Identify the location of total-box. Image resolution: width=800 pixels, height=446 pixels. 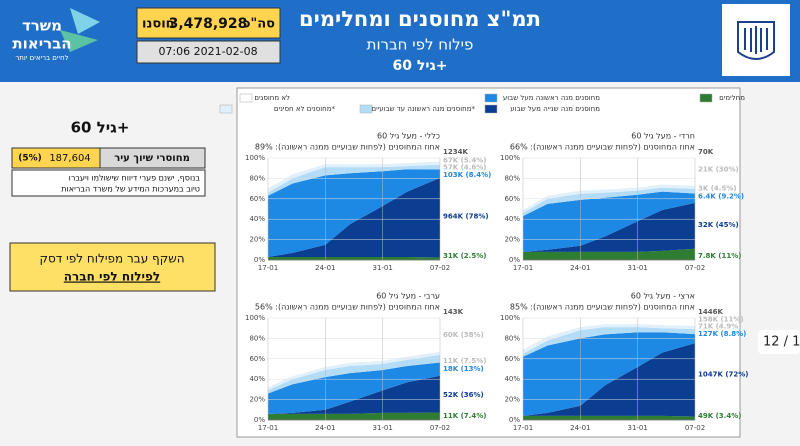
(208, 23).